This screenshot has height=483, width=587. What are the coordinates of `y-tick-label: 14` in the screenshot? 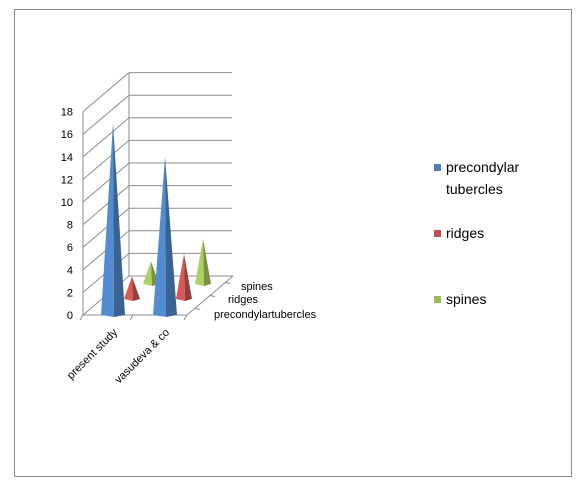 It's located at (67, 158).